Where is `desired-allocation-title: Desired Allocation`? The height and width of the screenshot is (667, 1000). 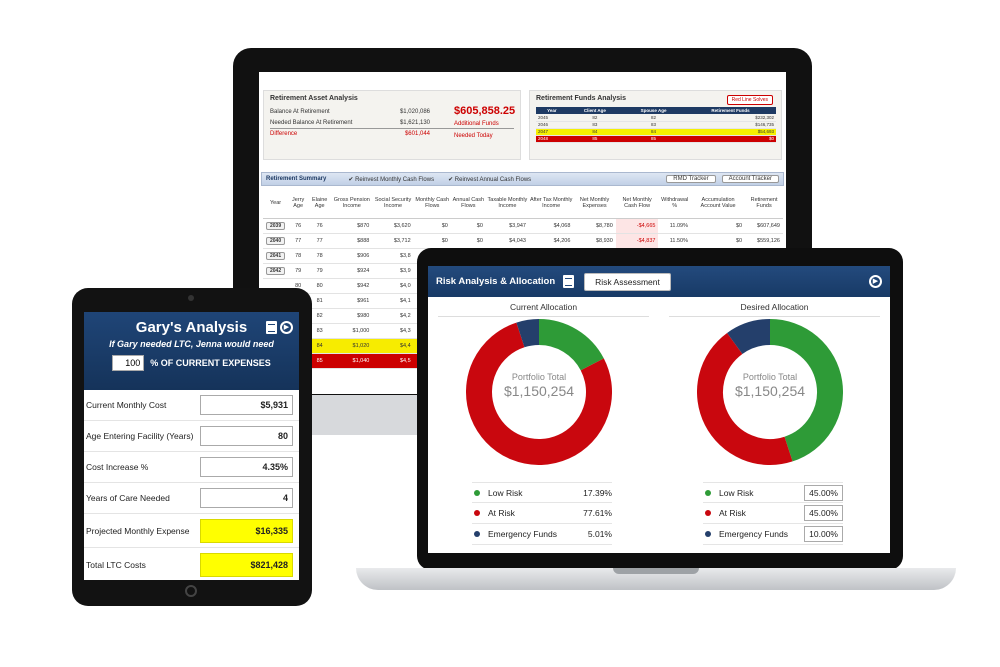 desired-allocation-title: Desired Allocation is located at coordinates (774, 309).